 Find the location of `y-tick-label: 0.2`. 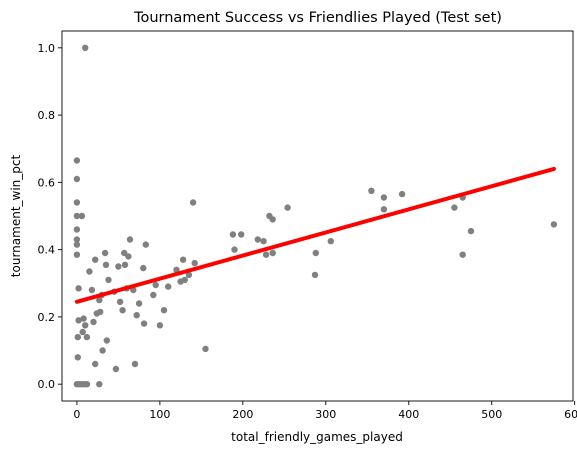

y-tick-label: 0.2 is located at coordinates (47, 317).